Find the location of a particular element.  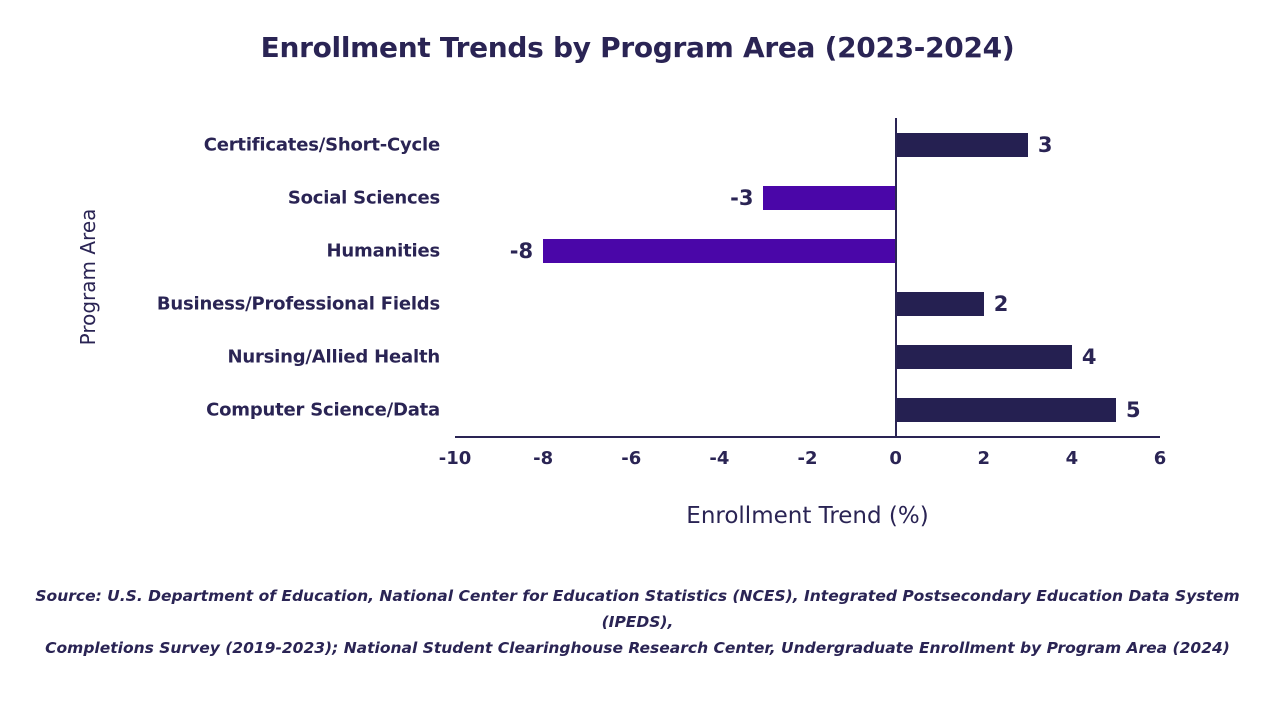

x-axis-ticks: -10 -8 -6 -4 -2 0 2 4 6 is located at coordinates (637, 460).